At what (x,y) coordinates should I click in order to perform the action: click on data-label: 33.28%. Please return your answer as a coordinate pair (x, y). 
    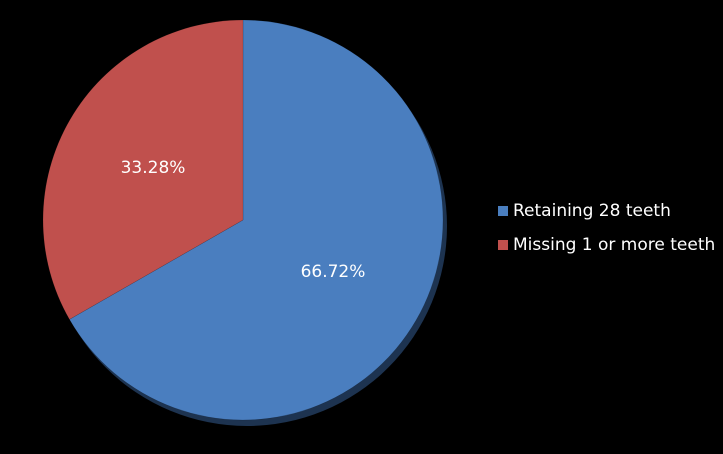
    Looking at the image, I should click on (153, 168).